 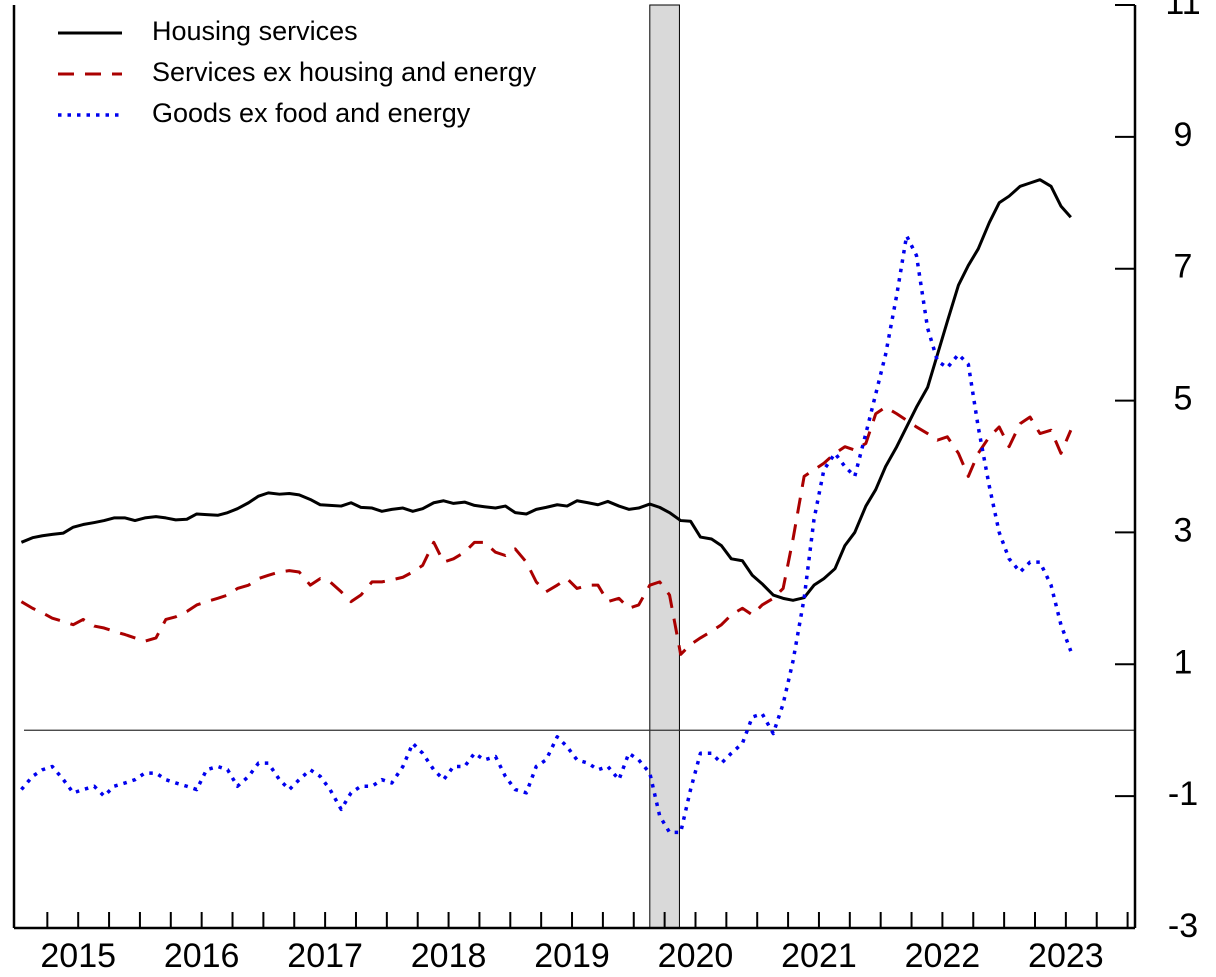 I want to click on legend-label: Services ex housing and energy, so click(x=344, y=72).